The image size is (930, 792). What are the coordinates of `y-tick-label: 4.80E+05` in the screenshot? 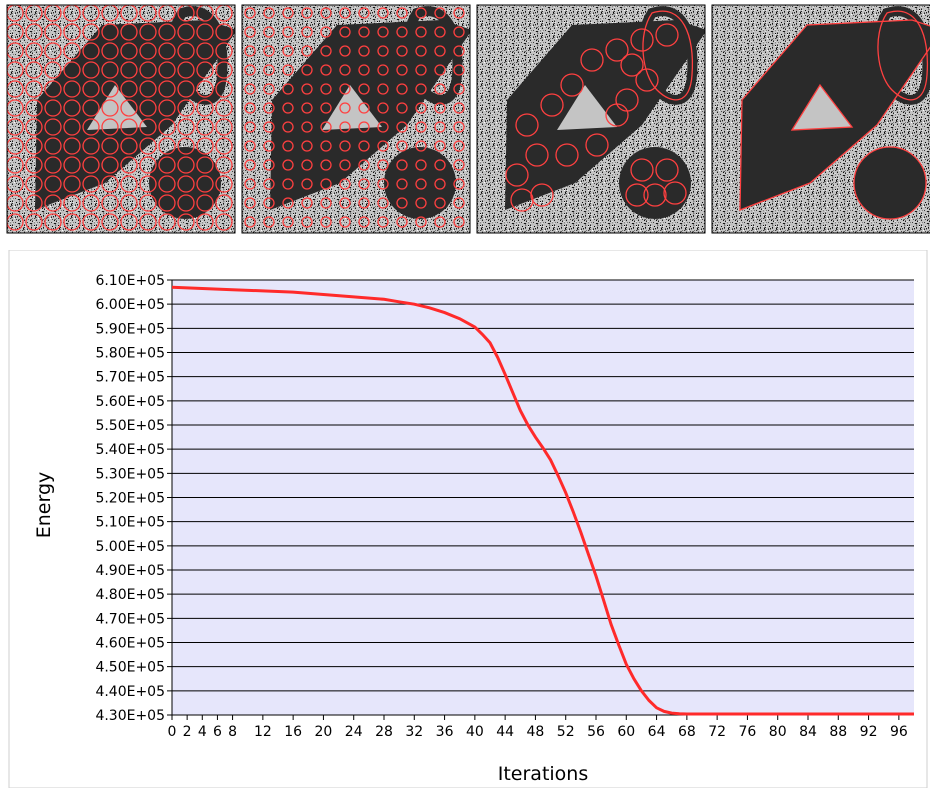 It's located at (130, 595).